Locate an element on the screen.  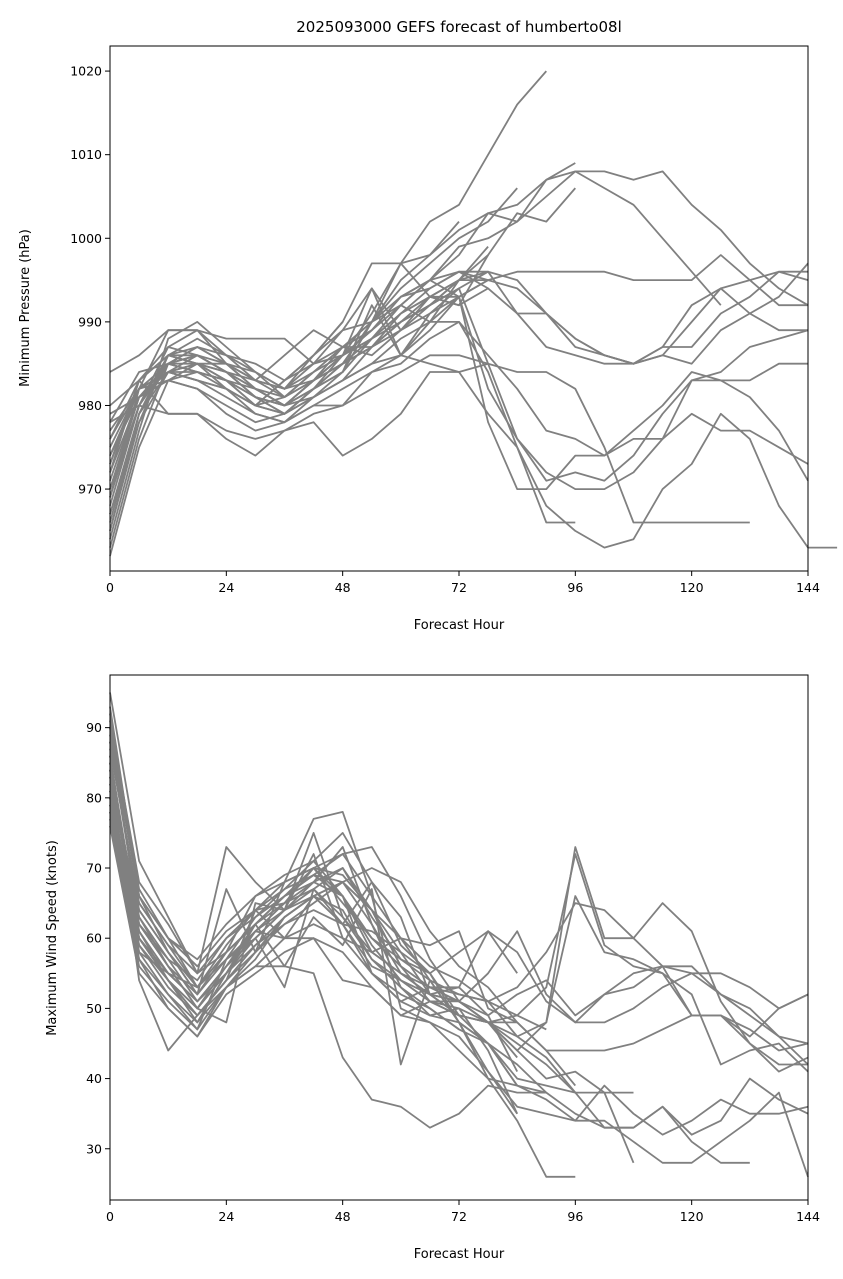
wind-member-29-line is located at coordinates (313, 868).